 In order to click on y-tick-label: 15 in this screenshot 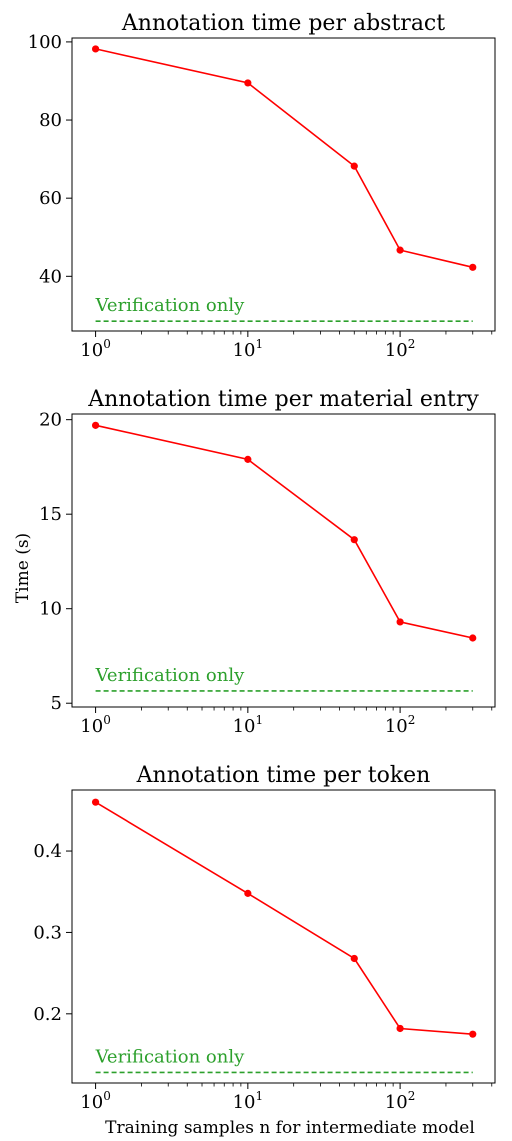, I will do `click(50, 514)`.